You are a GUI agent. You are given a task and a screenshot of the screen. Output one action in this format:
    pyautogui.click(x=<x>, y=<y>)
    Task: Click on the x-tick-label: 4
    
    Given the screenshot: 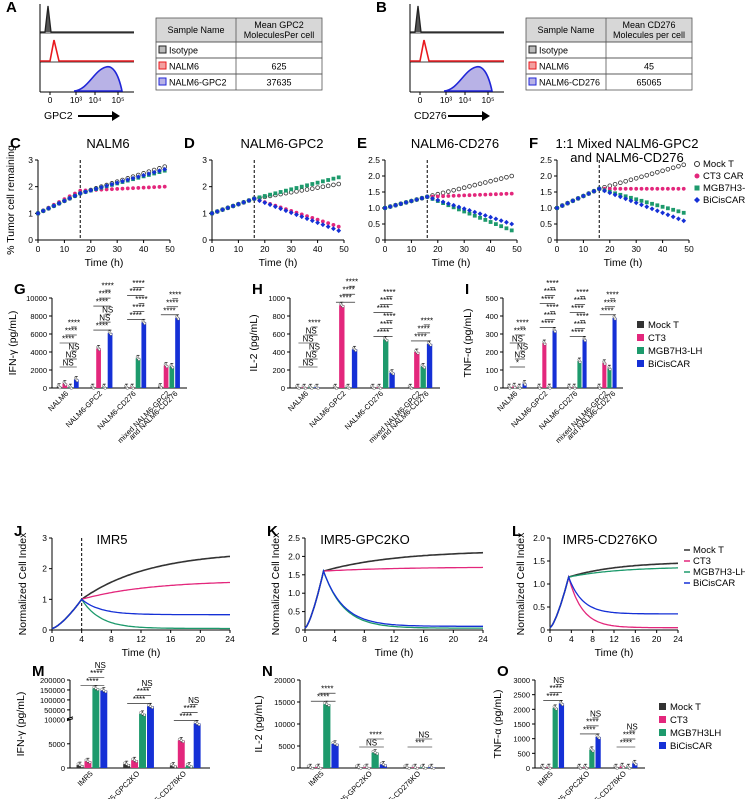 What is the action you would take?
    pyautogui.click(x=81, y=639)
    